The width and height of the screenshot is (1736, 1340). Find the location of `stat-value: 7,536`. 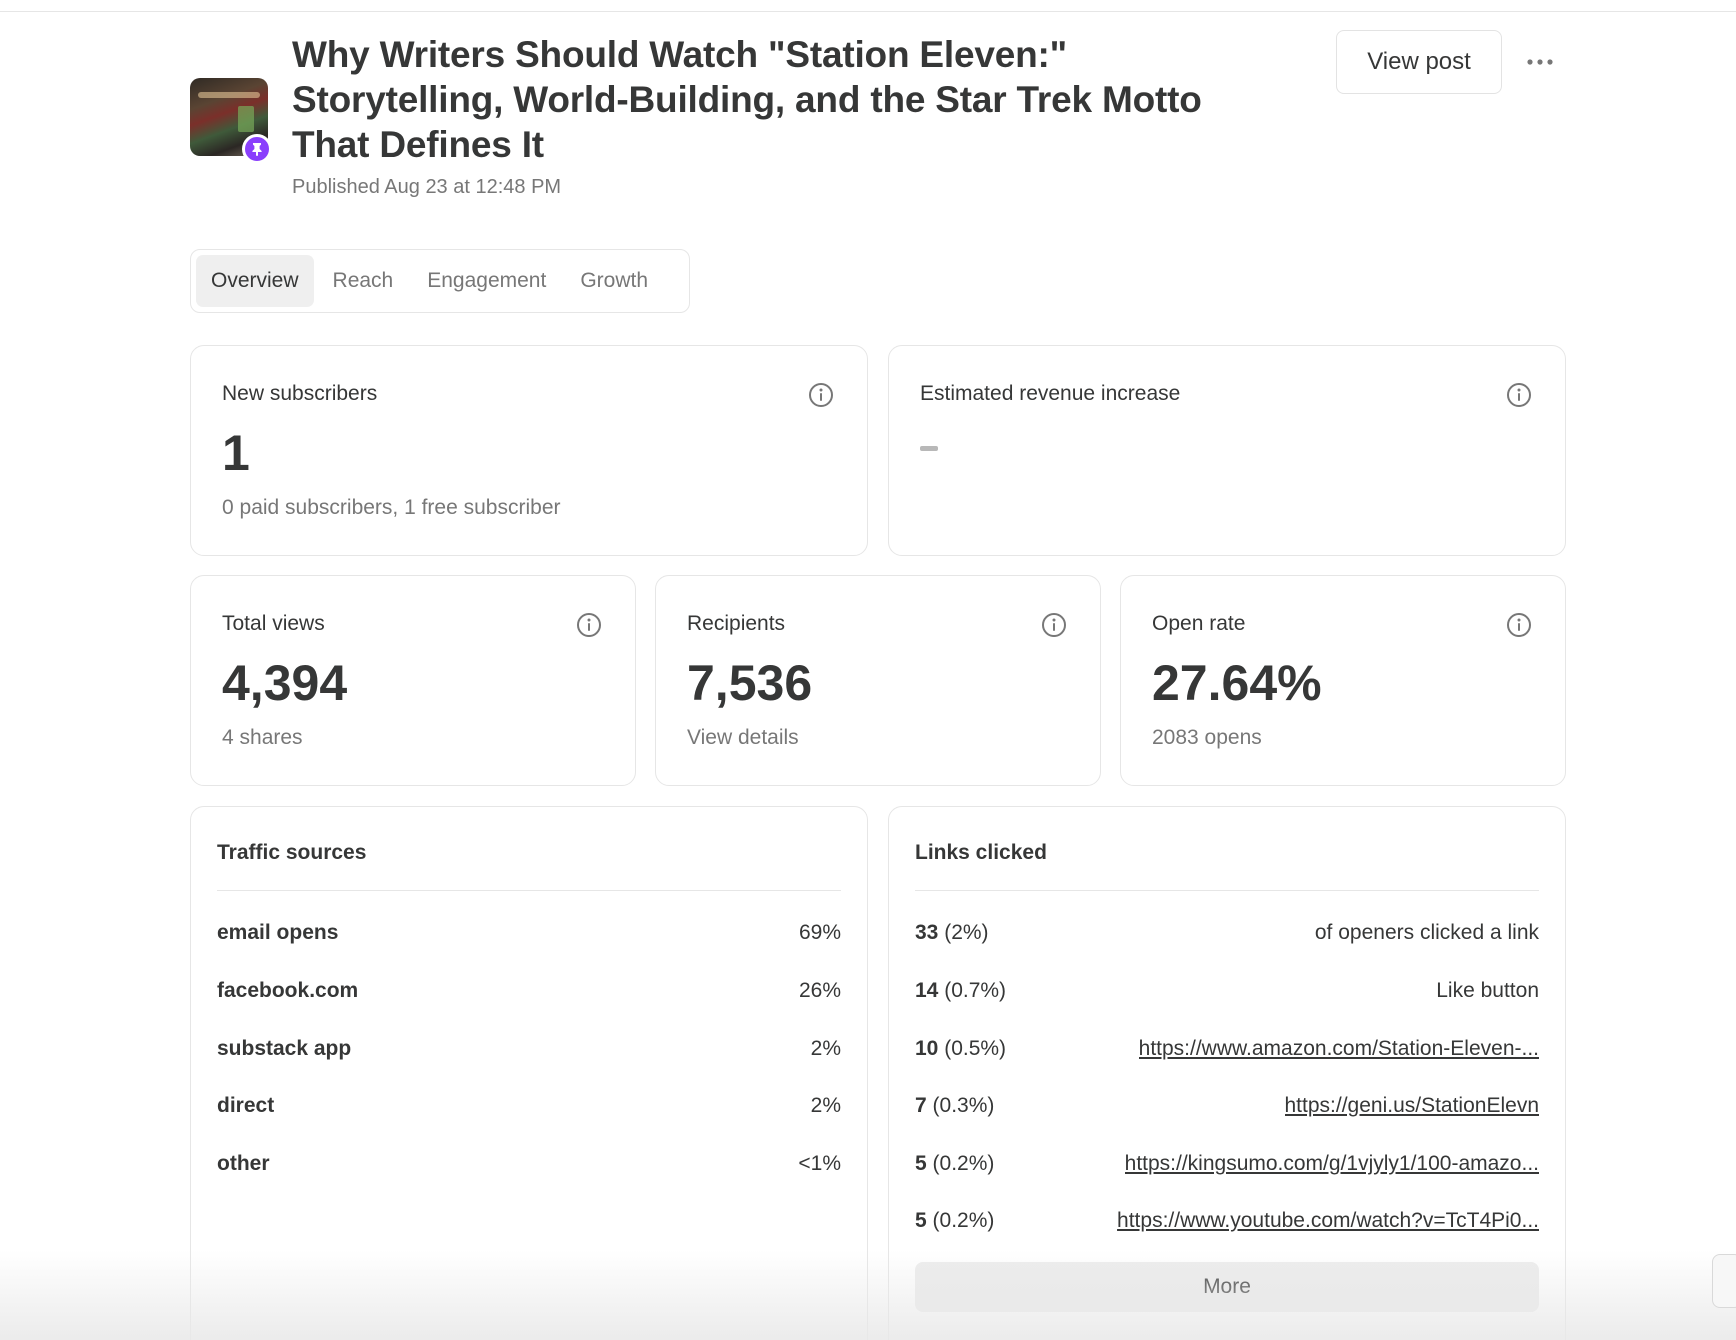

stat-value: 7,536 is located at coordinates (750, 683).